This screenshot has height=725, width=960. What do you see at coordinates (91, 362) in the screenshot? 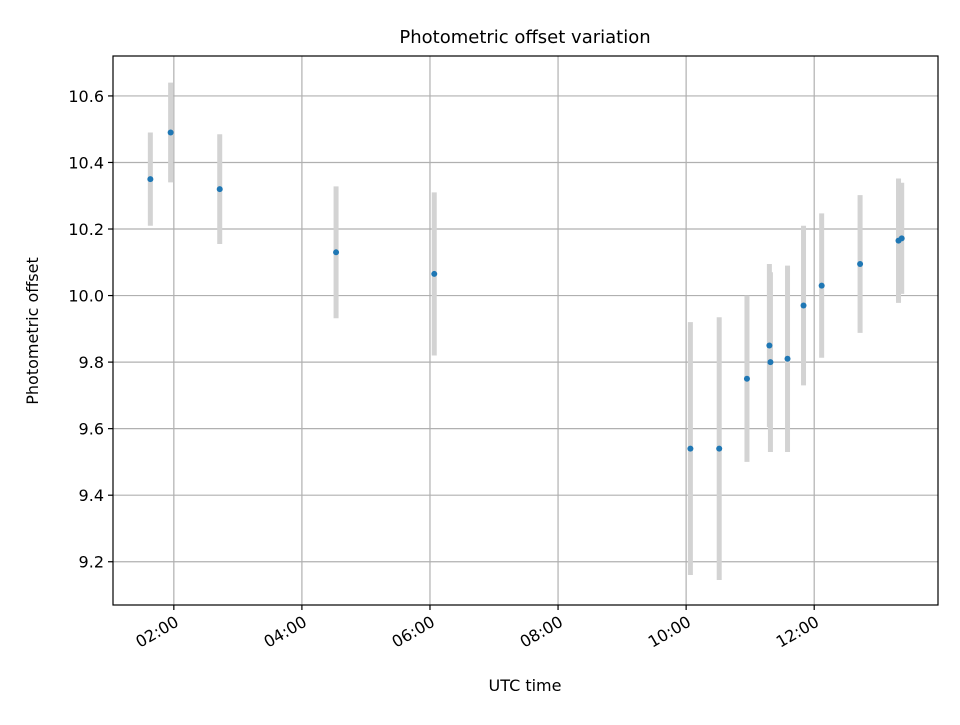
I see `y-tick-label: 9.8` at bounding box center [91, 362].